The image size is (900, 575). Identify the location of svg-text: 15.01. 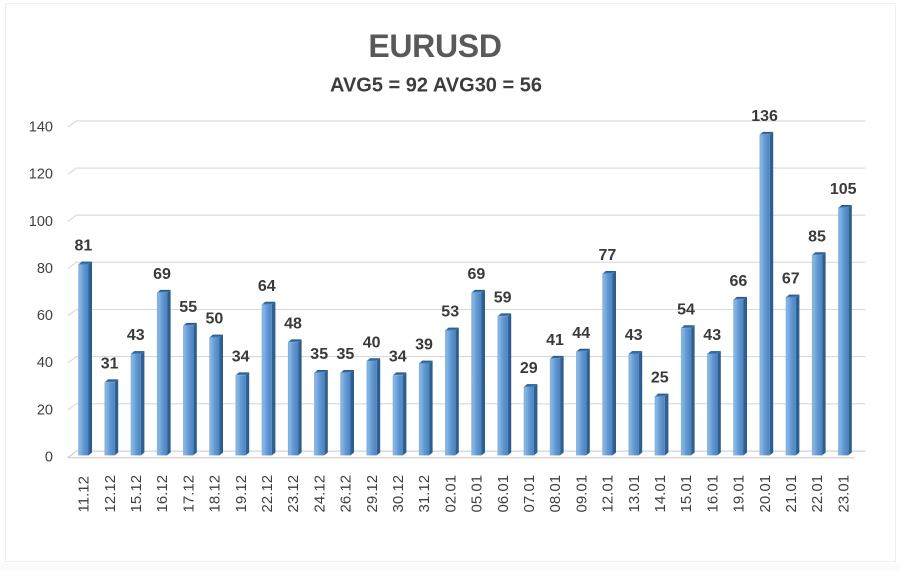
(686, 494).